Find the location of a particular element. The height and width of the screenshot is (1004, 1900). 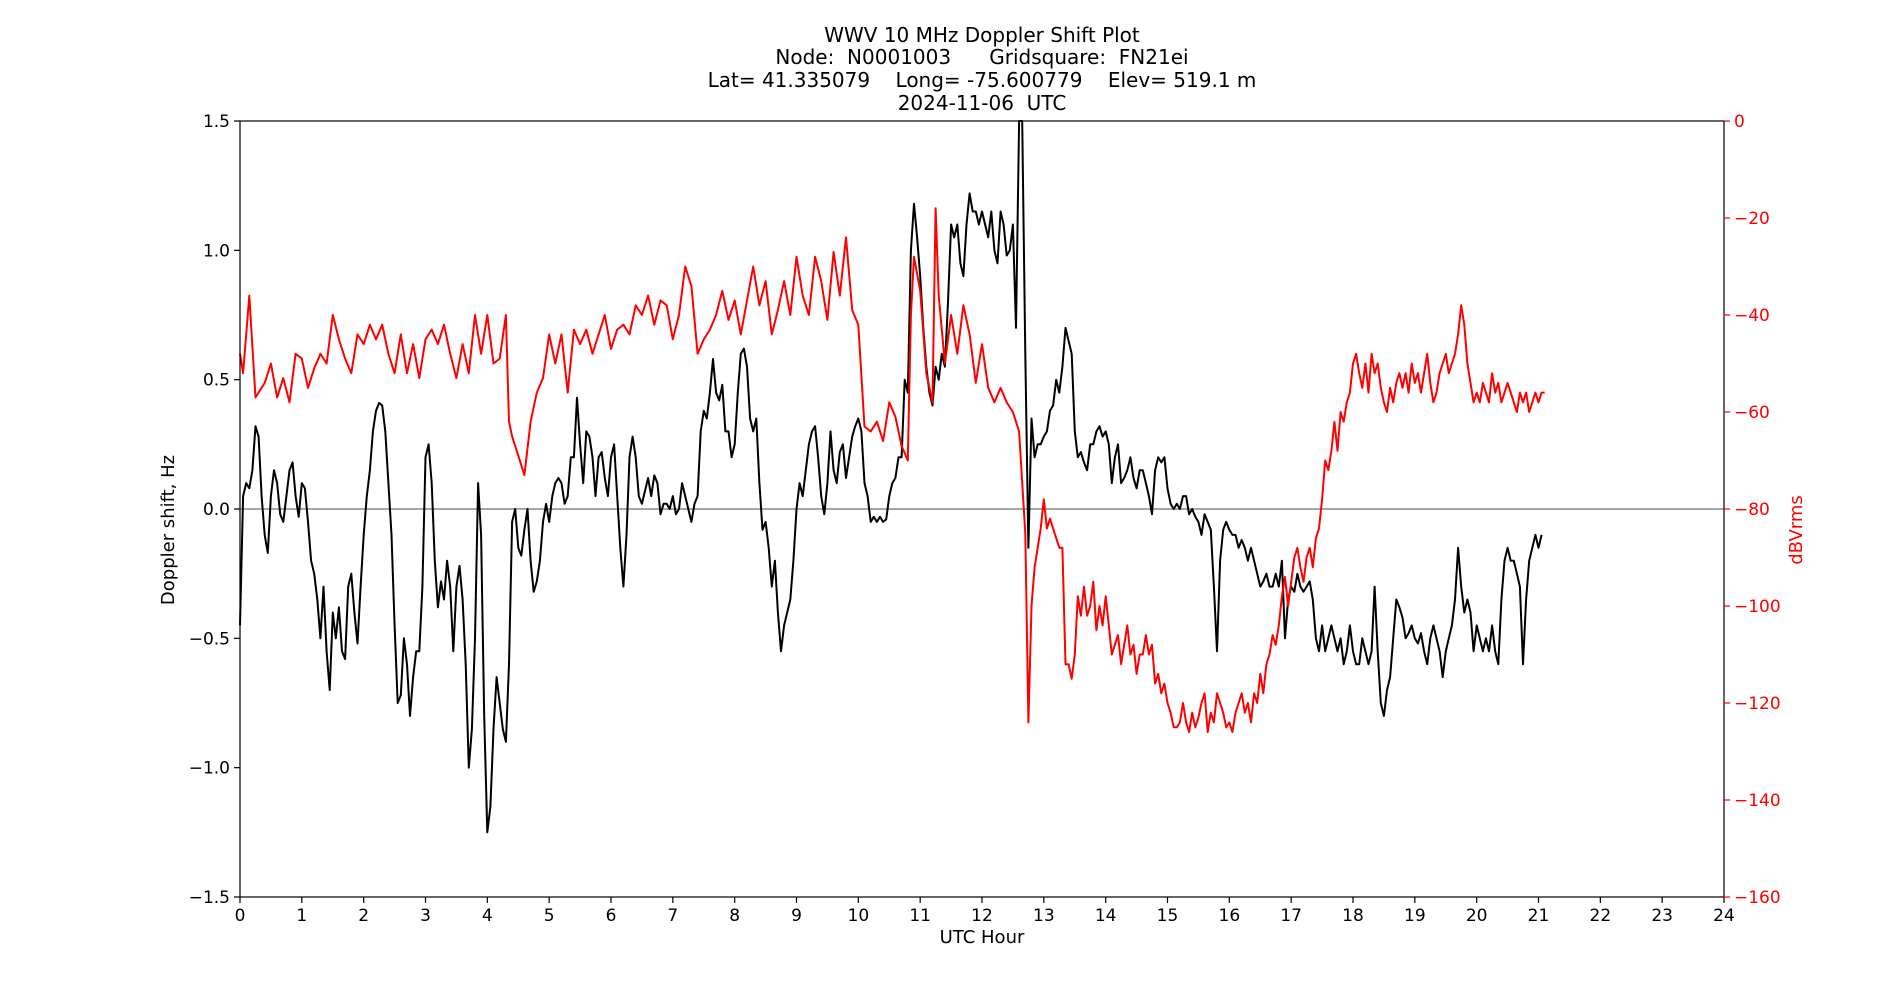

title-line-1: WWV 10 MHz Doppler Shift Plot is located at coordinates (982, 35).